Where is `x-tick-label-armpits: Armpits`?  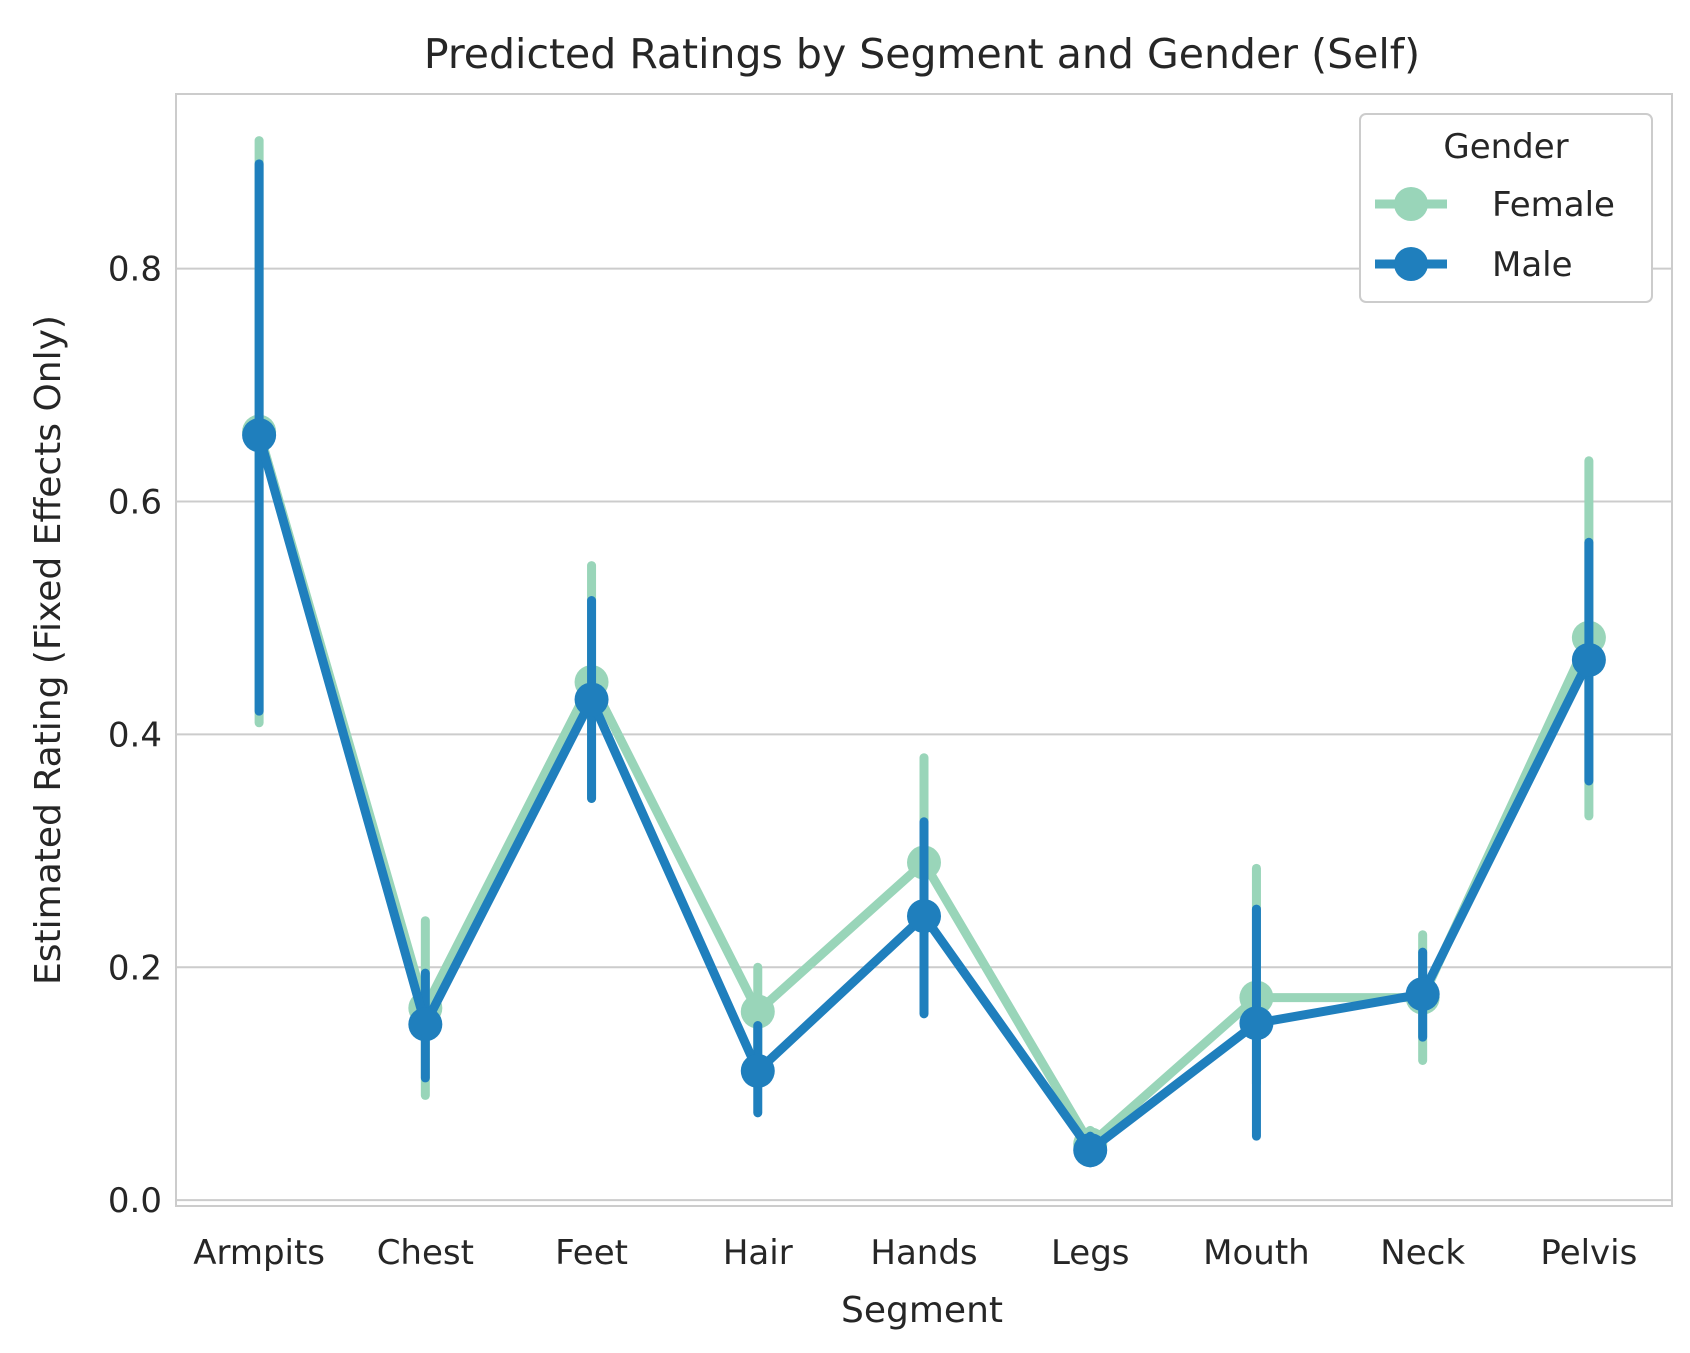 x-tick-label-armpits: Armpits is located at coordinates (259, 1253).